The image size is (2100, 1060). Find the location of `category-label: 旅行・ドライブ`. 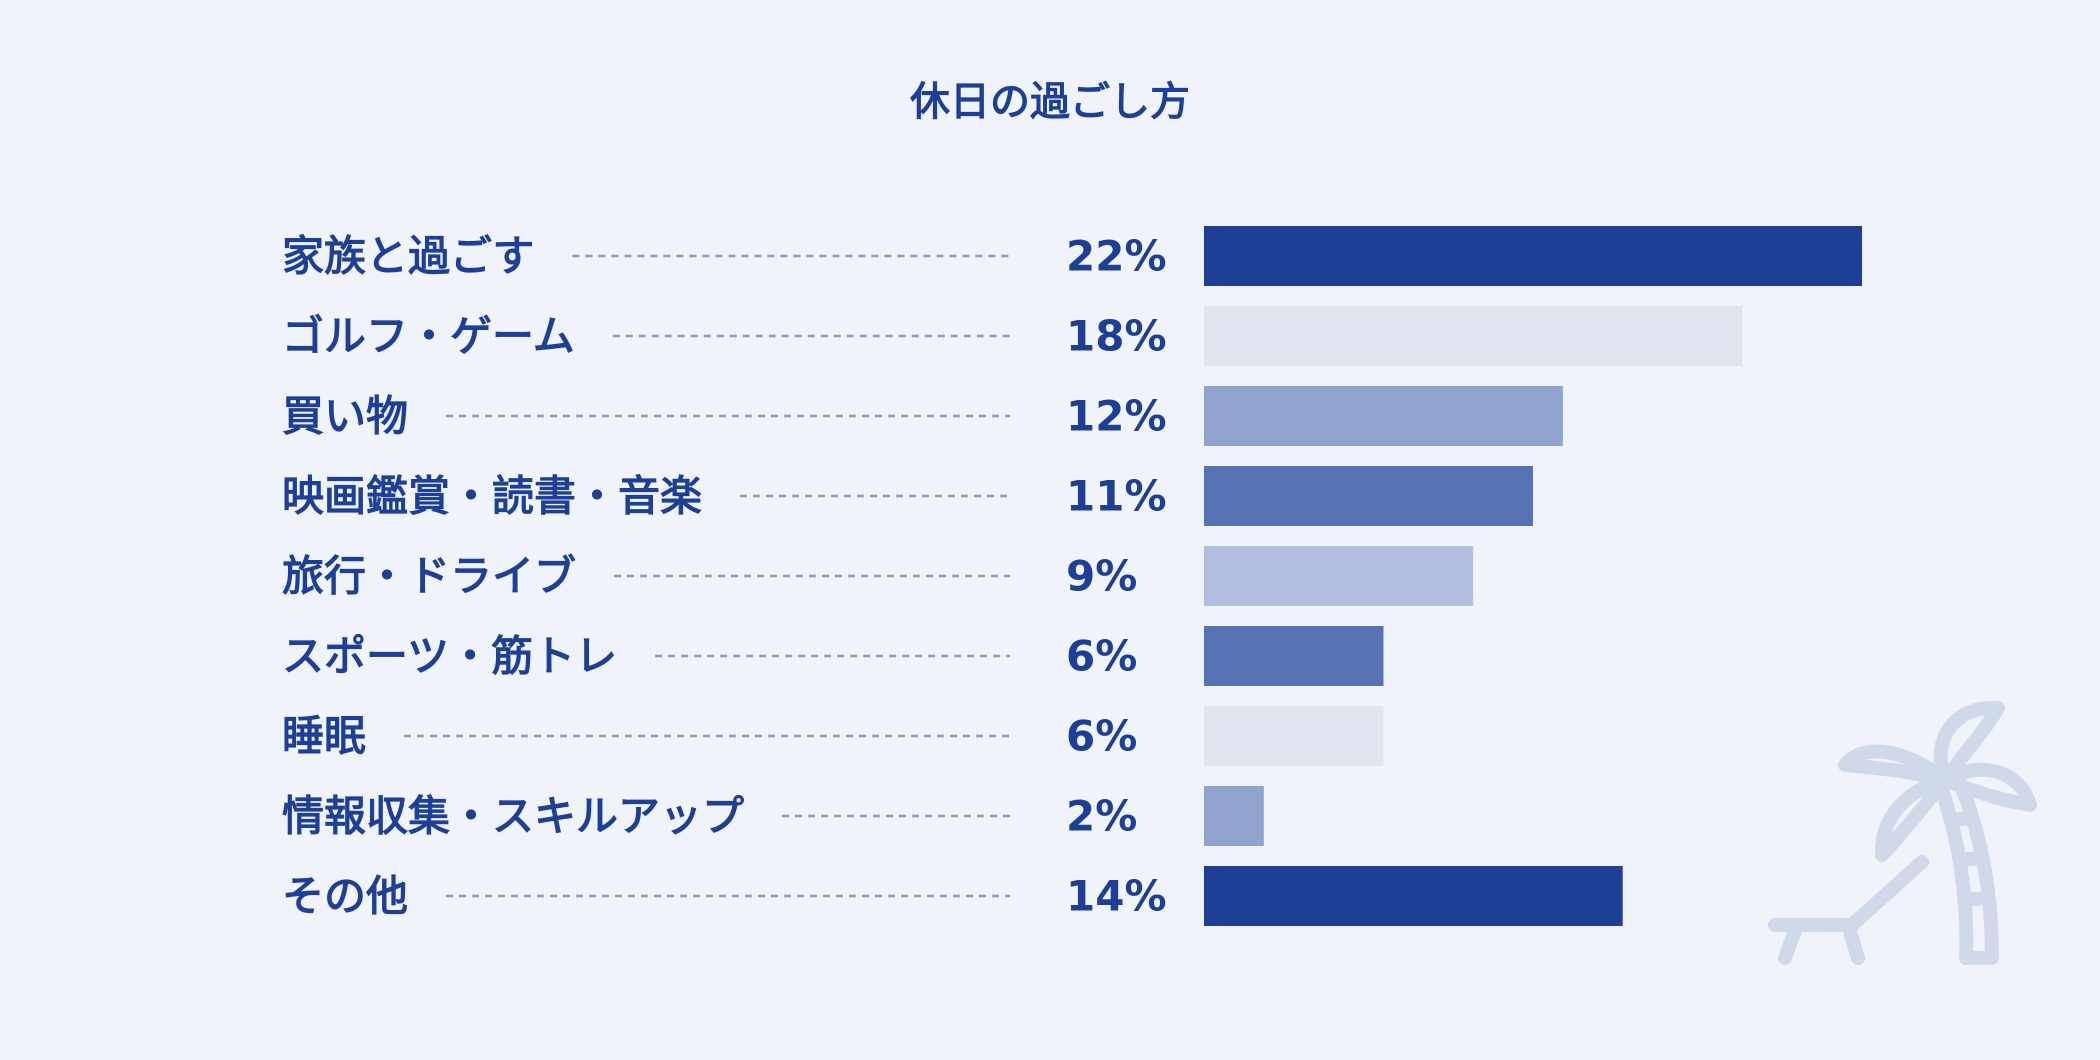

category-label: 旅行・ドライブ is located at coordinates (429, 576).